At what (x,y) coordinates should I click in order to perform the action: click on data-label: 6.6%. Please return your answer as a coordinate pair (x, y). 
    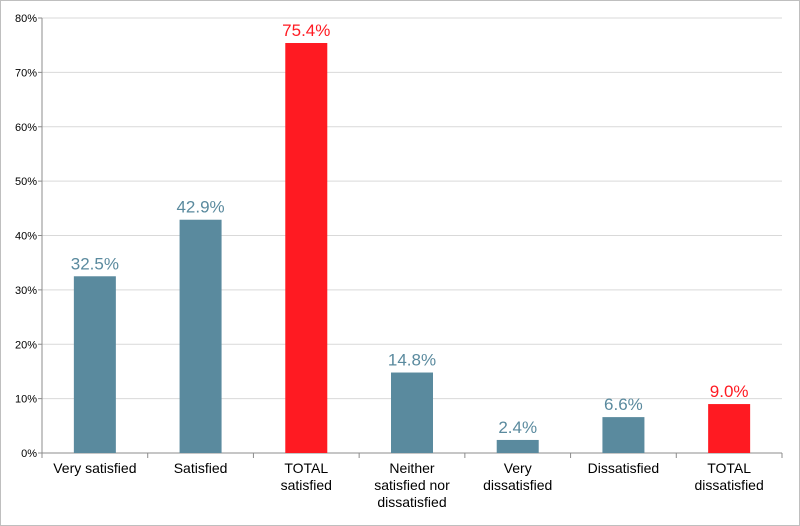
    Looking at the image, I should click on (623, 404).